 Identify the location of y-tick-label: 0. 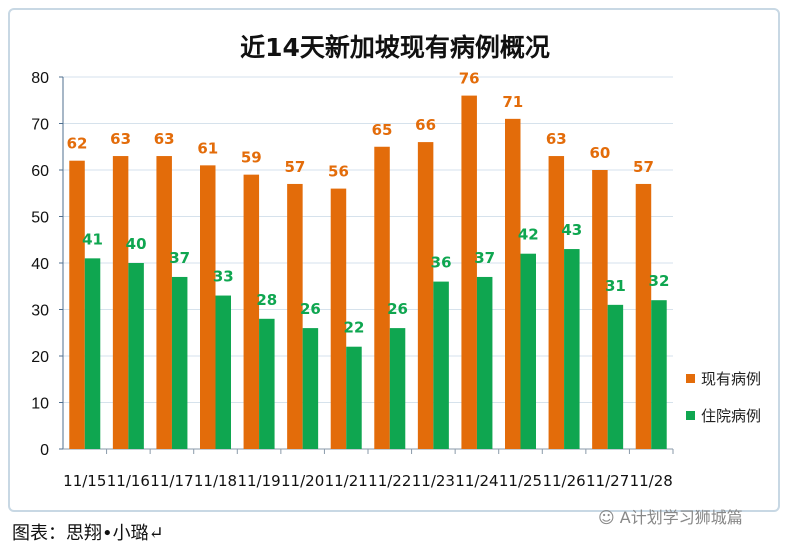
(44, 450).